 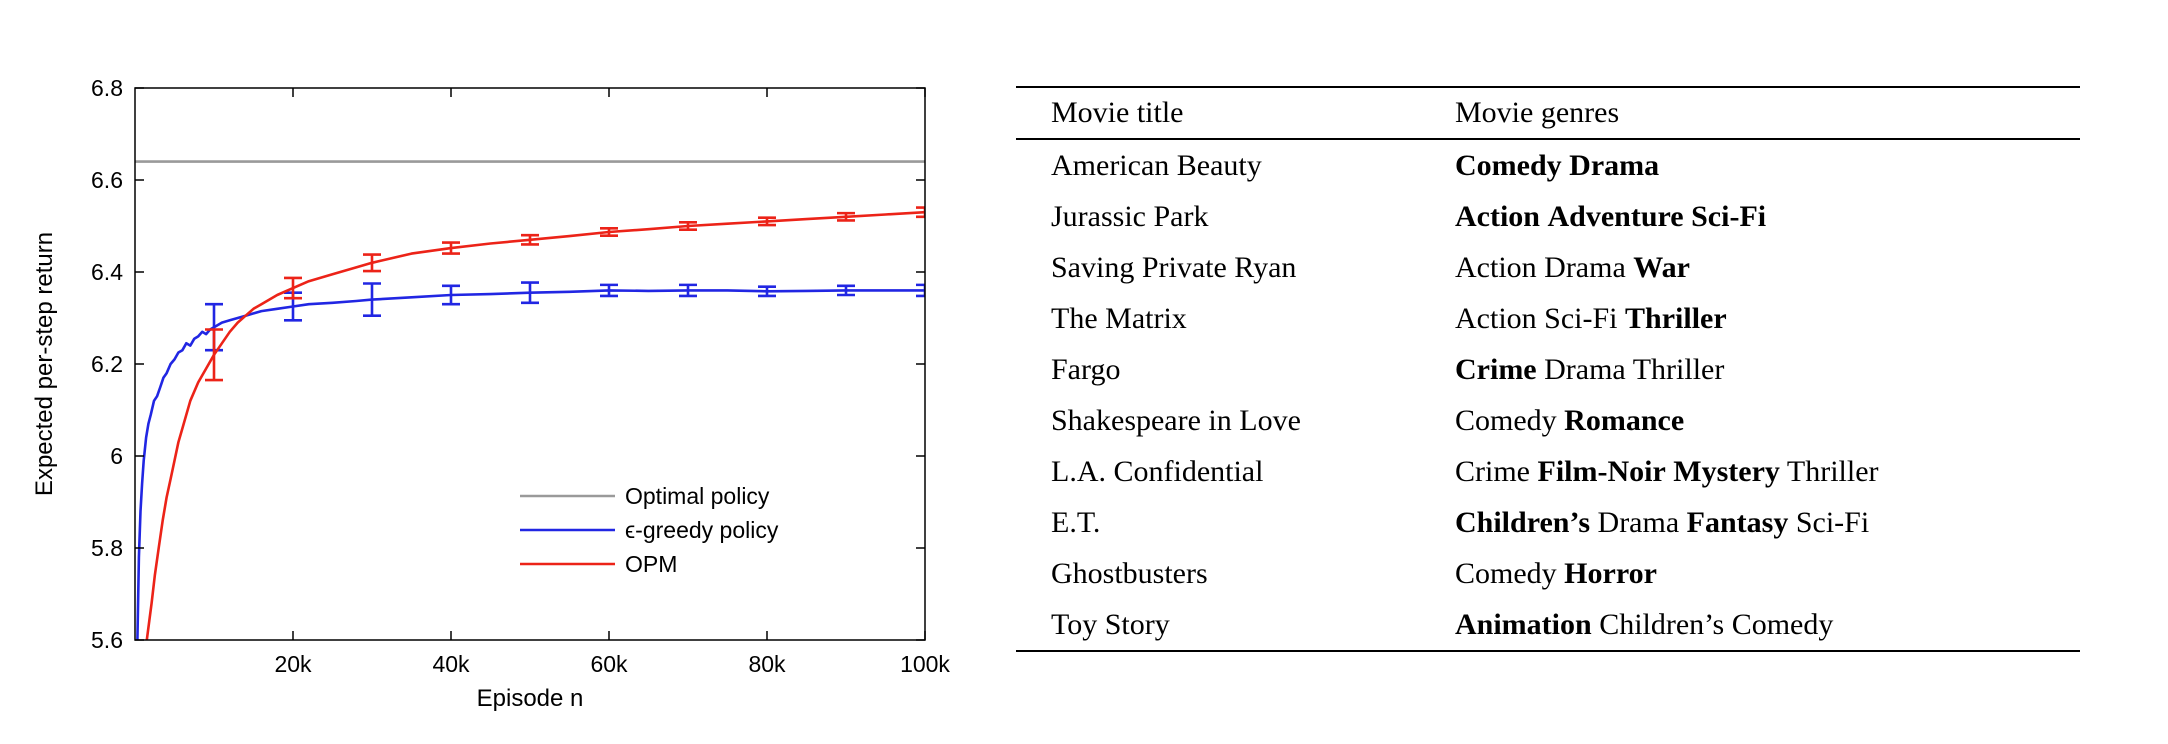 What do you see at coordinates (1750, 369) in the screenshot?
I see `movie-genres-cell: Crime Drama Thriller` at bounding box center [1750, 369].